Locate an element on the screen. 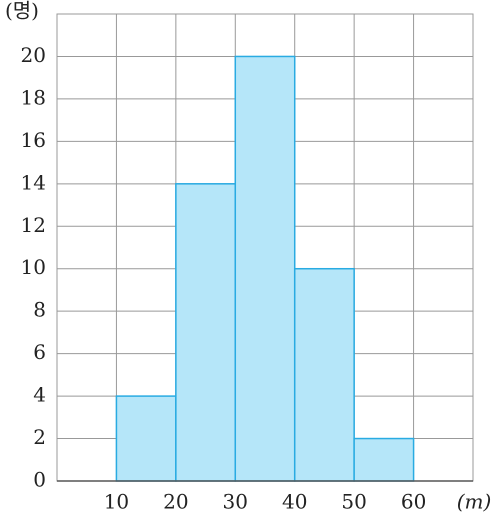 The image size is (497, 521). y-tick-label: 0 is located at coordinates (39, 480).